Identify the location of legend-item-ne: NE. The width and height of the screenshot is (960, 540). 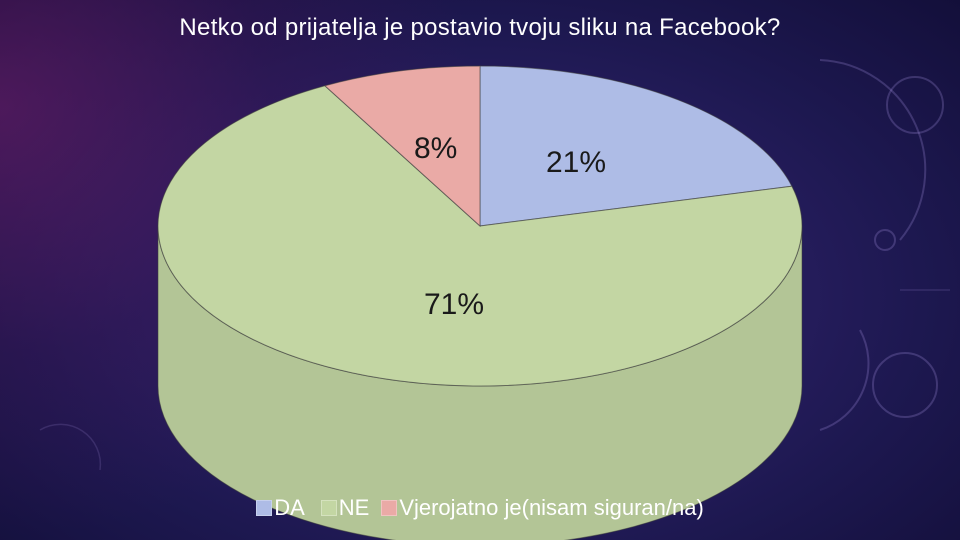
(345, 508).